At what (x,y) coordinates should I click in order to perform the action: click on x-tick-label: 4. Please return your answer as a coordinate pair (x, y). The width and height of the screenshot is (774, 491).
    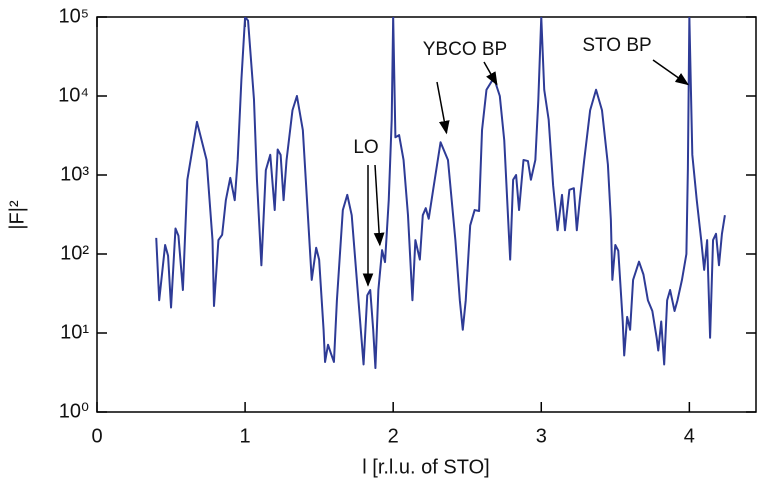
    Looking at the image, I should click on (689, 436).